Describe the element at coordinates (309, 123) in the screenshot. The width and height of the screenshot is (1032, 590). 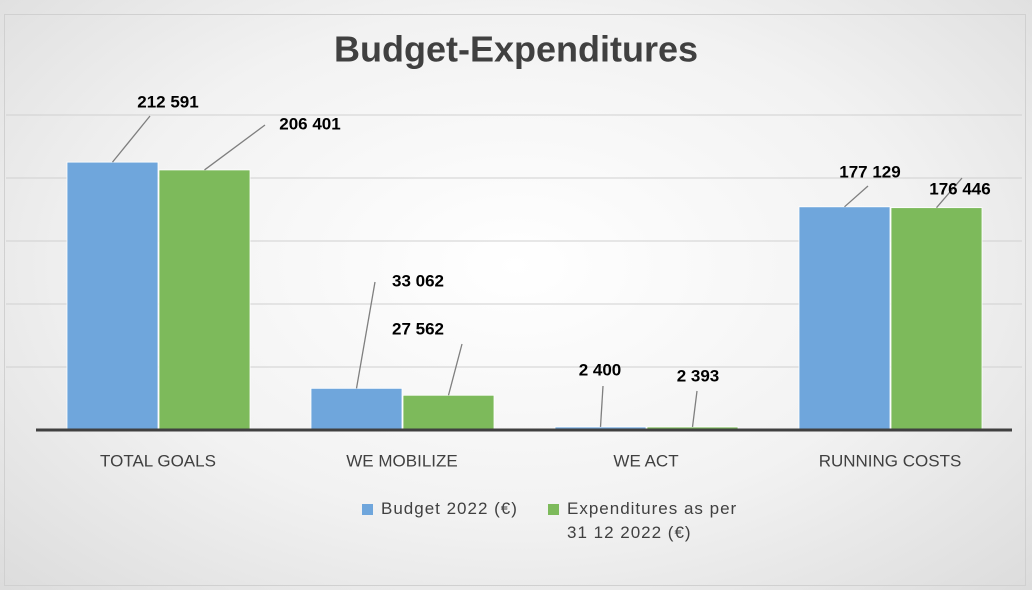
I see `data-label: 206 401` at that location.